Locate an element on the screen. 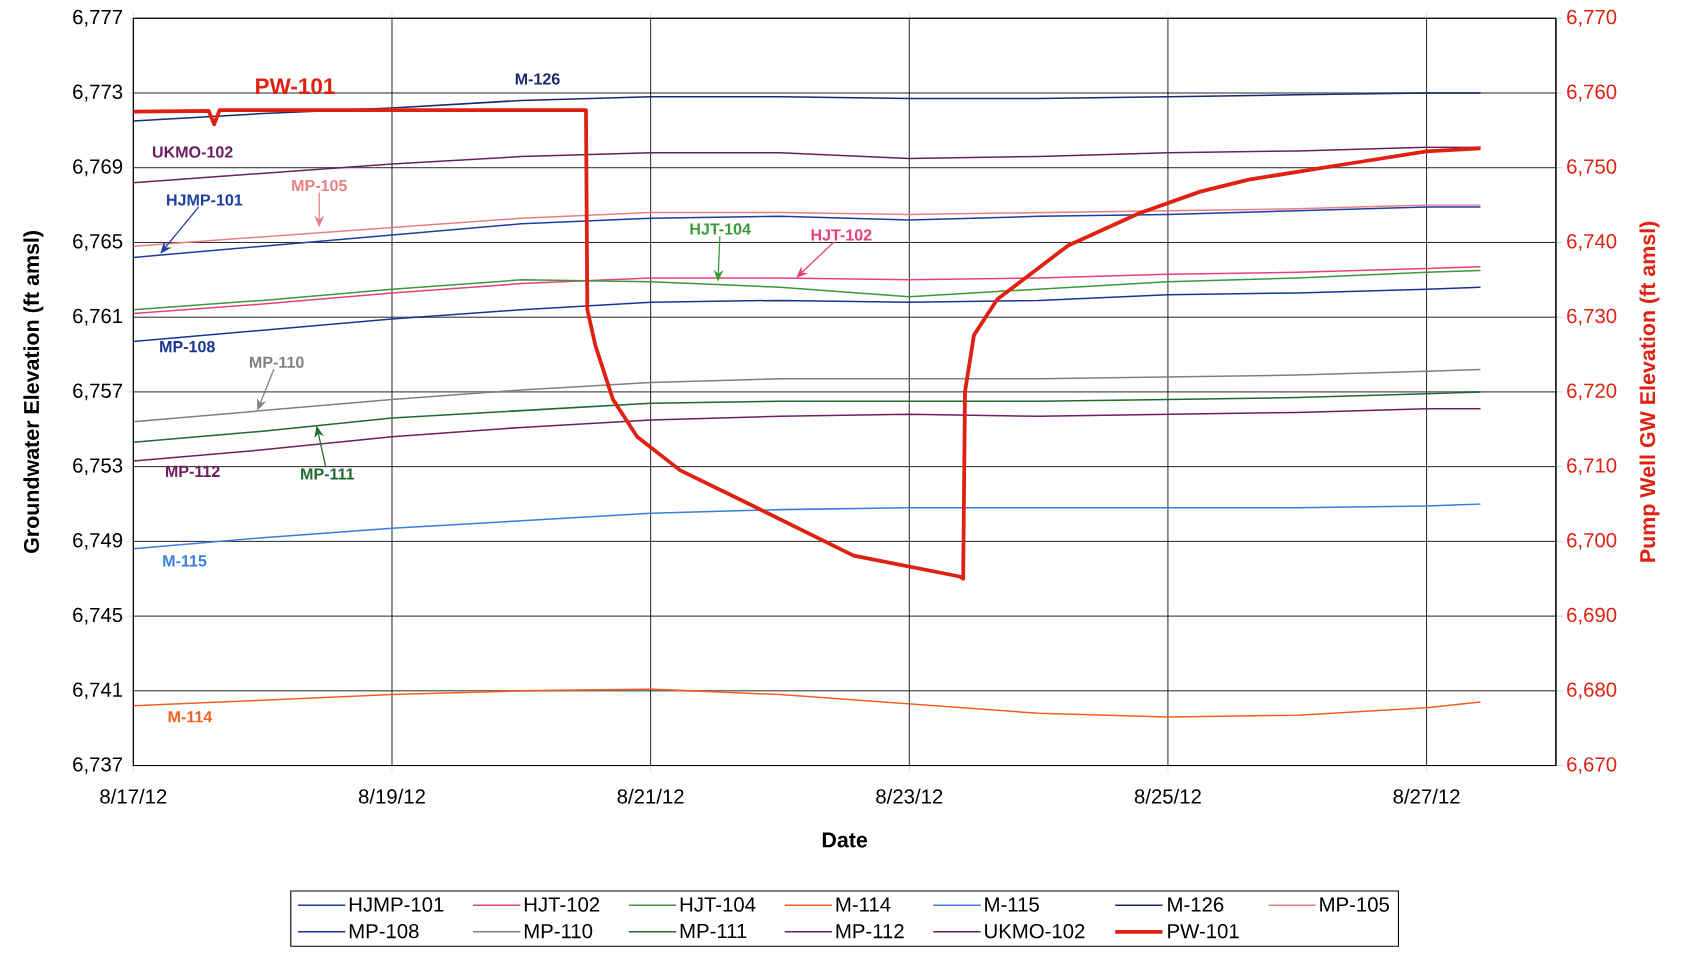 This screenshot has width=1686, height=973. y2-axis-title: Pump Well GW Elevation (ft amsl) is located at coordinates (1649, 391).